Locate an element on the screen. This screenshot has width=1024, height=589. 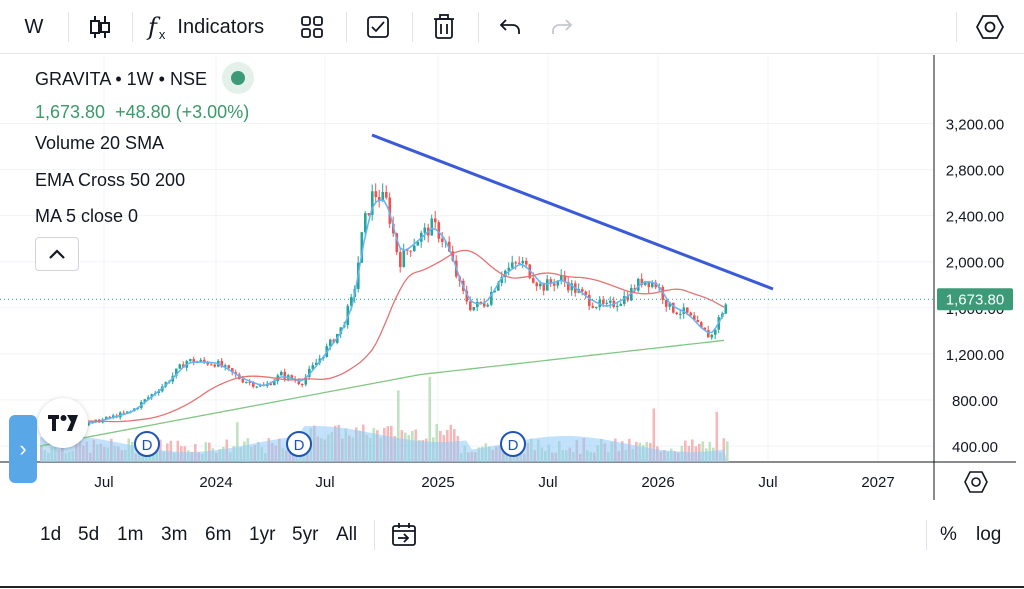
undo-icon is located at coordinates (510, 27).